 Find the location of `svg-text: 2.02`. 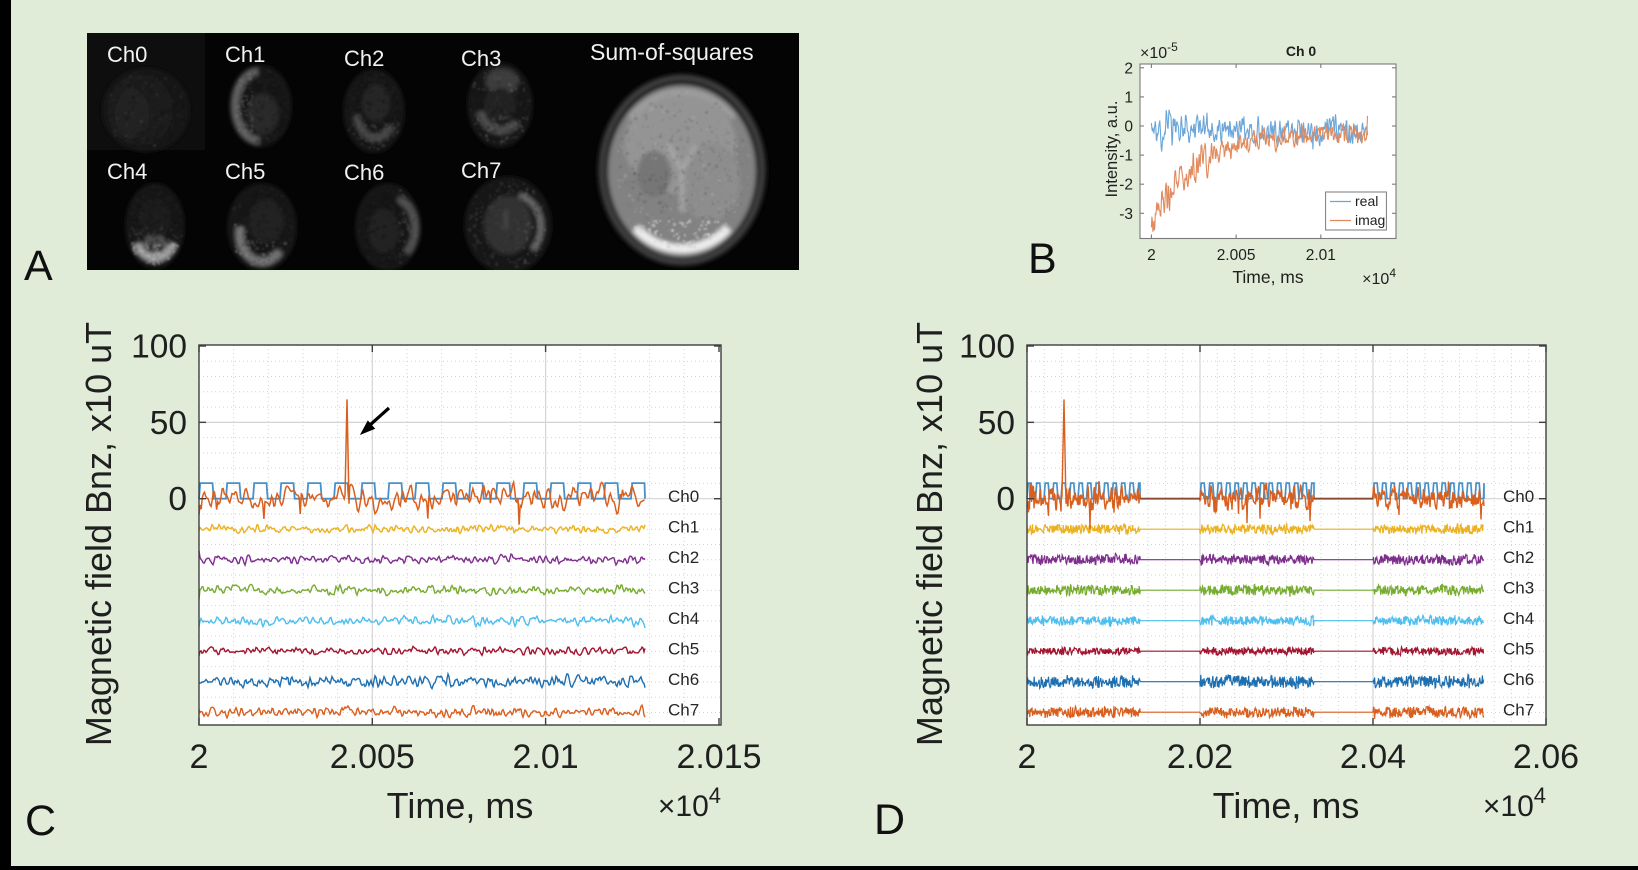

svg-text: 2.02 is located at coordinates (1200, 757).